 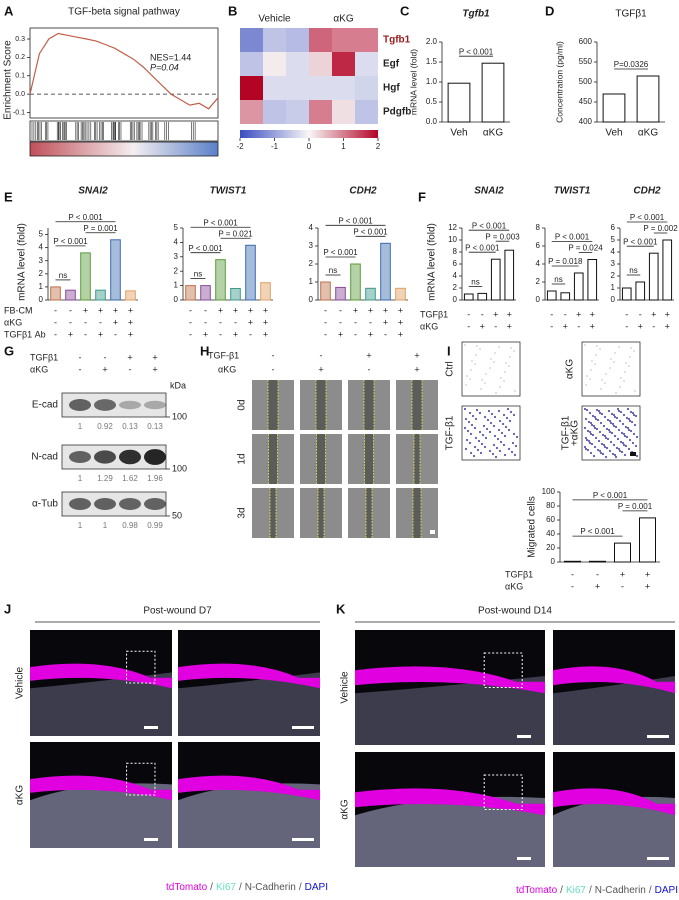 What do you see at coordinates (20, 76) in the screenshot?
I see `y-tick-label: 0.1` at bounding box center [20, 76].